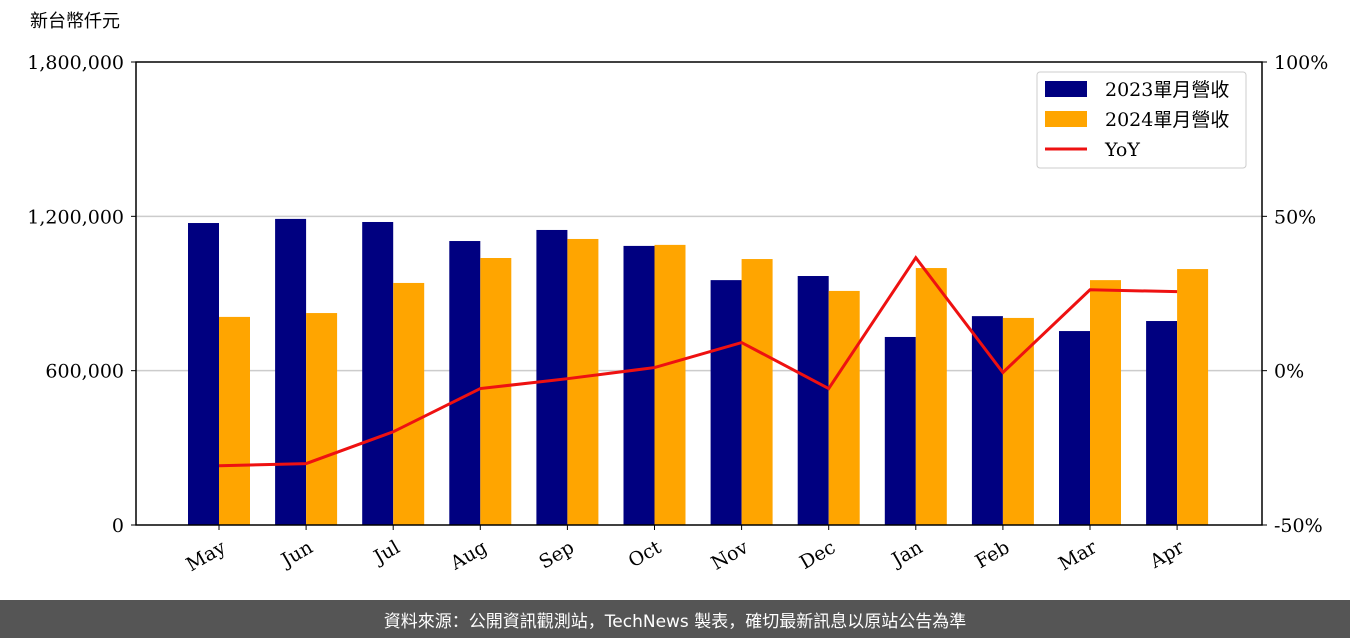  I want to click on x-tick-label: Jun, so click(296, 554).